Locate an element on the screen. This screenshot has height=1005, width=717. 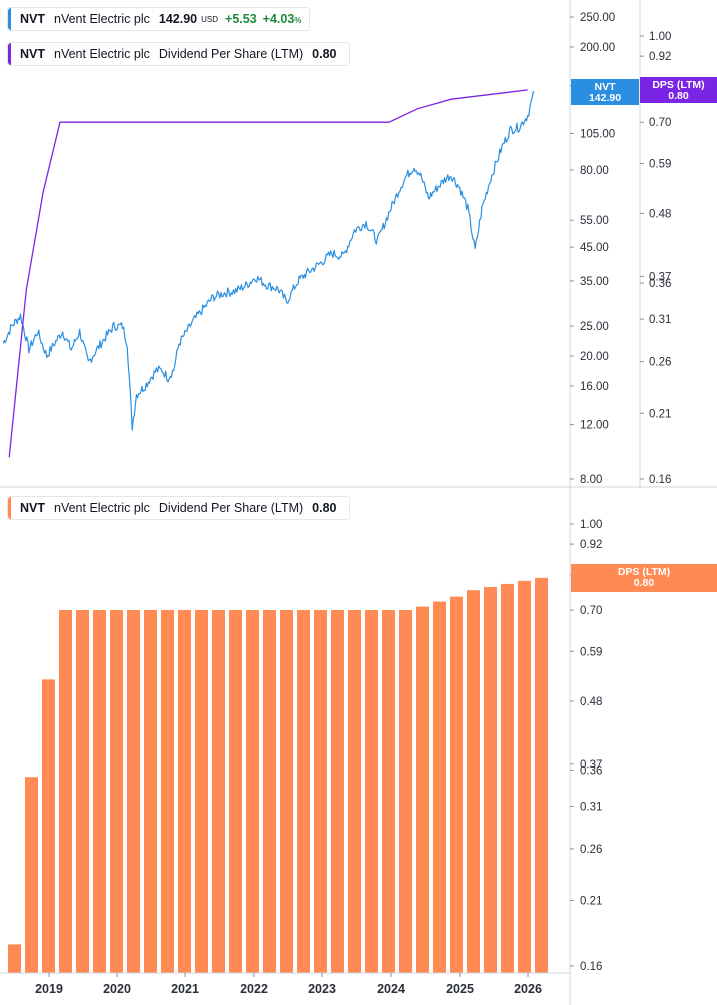
price-tick-label: 250.00 is located at coordinates (597, 18).